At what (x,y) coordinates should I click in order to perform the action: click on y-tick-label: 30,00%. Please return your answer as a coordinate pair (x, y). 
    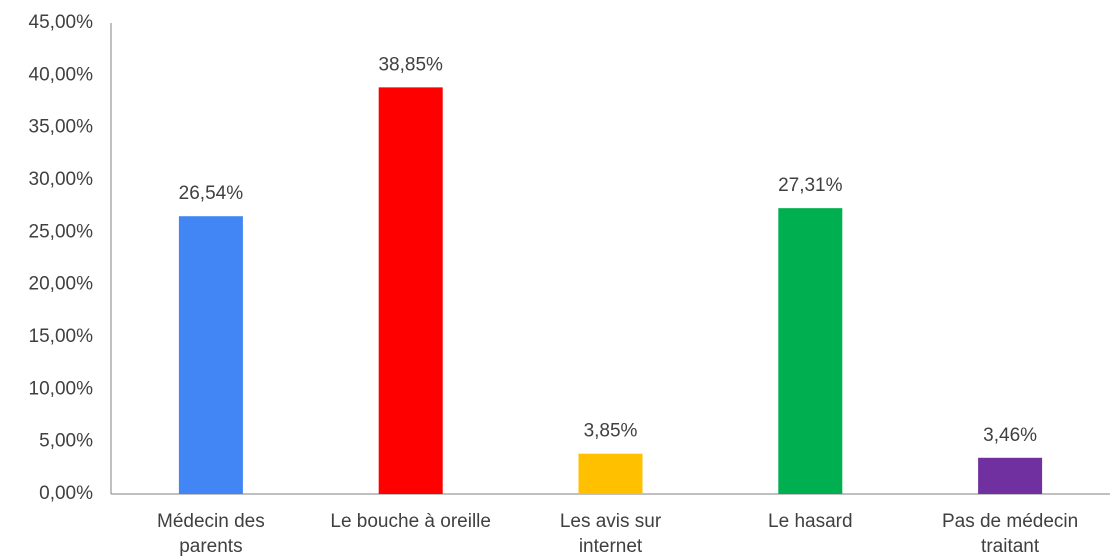
    Looking at the image, I should click on (61, 179).